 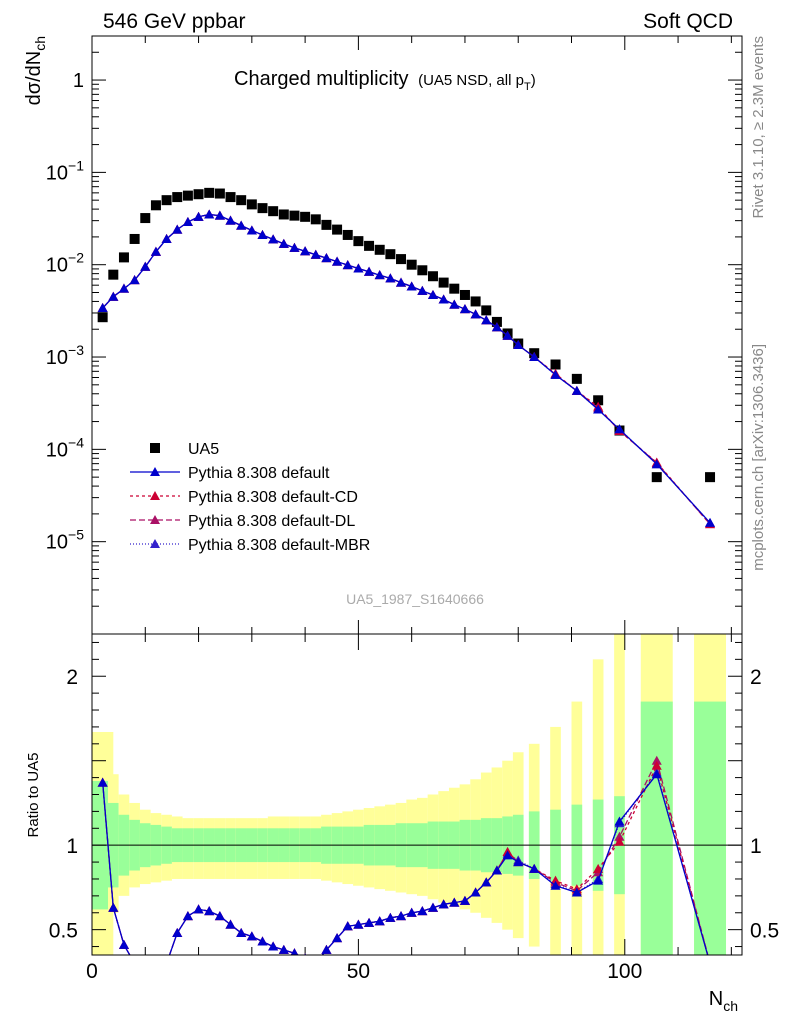 I want to click on main-chart-title: Charged multiplicity (UA5 NSD, all pT), so click(x=385, y=80).